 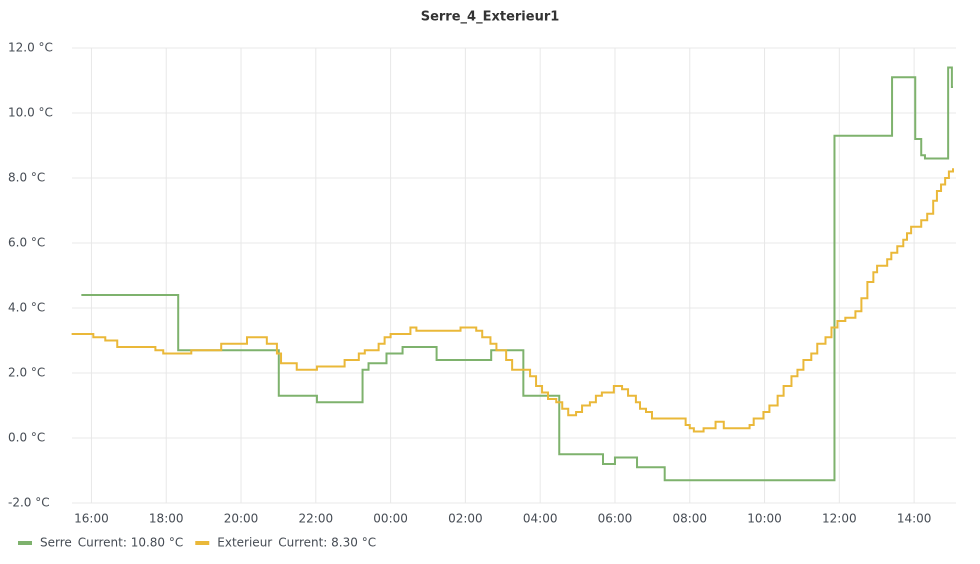 I want to click on y-tick-label: 12.0 °C, so click(x=30, y=48).